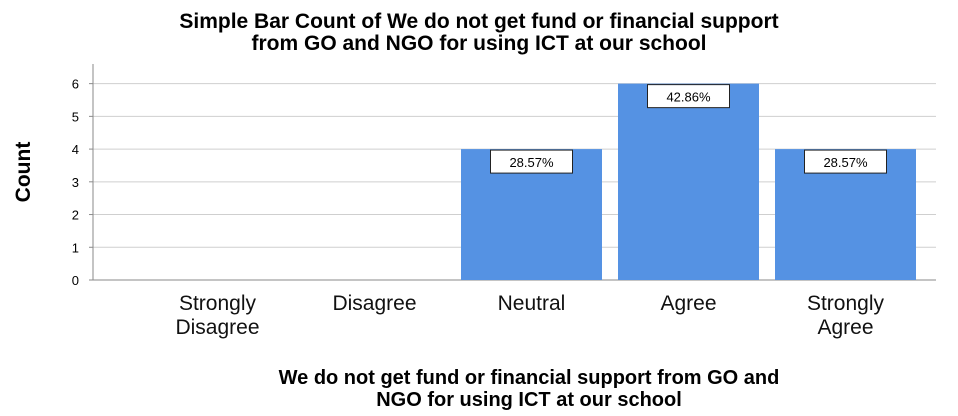  What do you see at coordinates (75, 116) in the screenshot?
I see `y-tick-label: 5` at bounding box center [75, 116].